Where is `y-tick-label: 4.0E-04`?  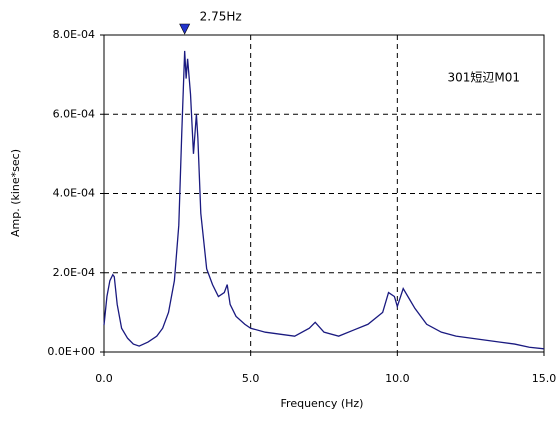 y-tick-label: 4.0E-04 is located at coordinates (74, 193).